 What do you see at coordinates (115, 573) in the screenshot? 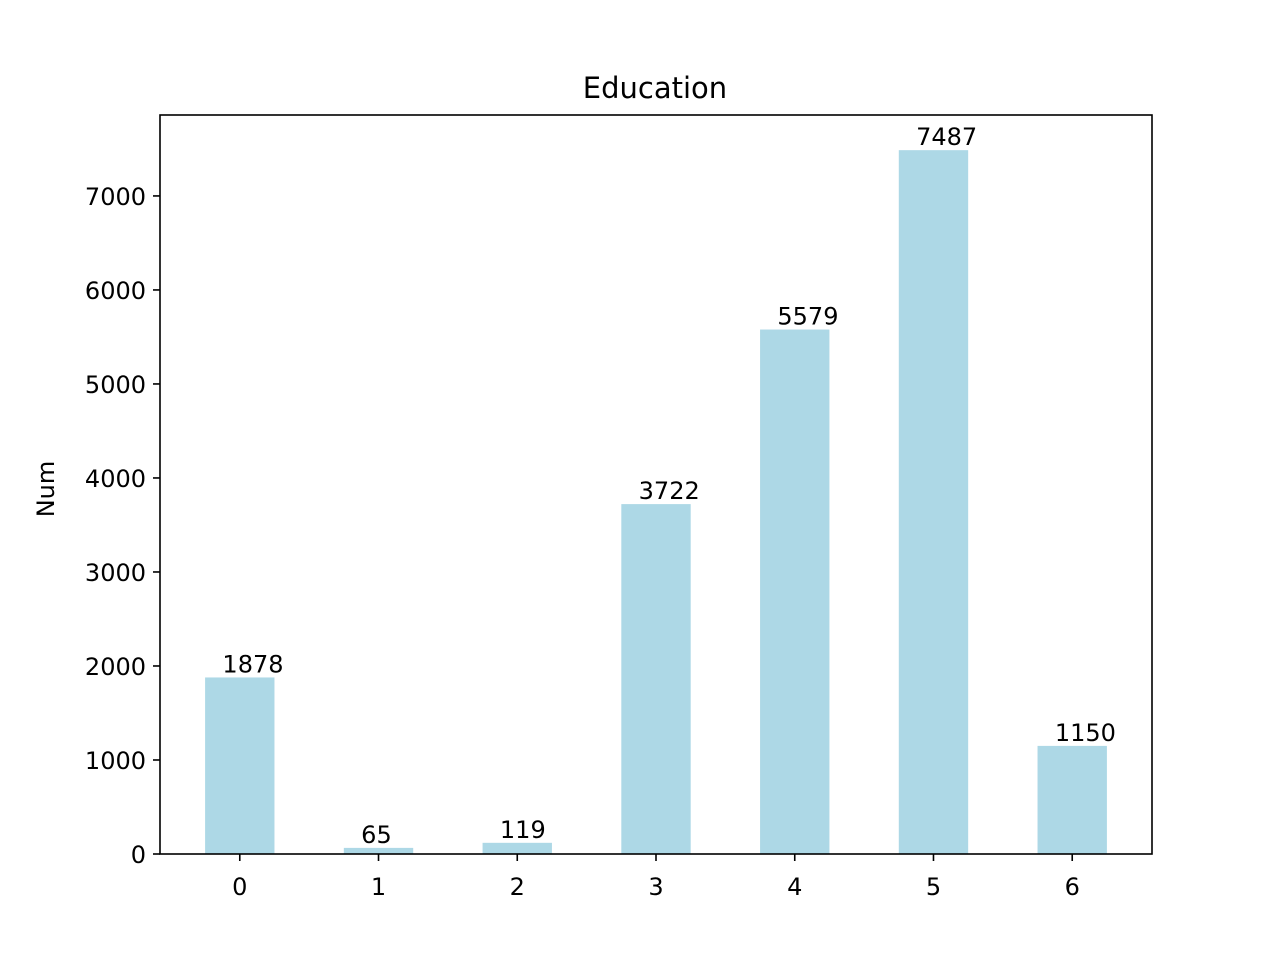
I see `y-tick-label-3000: 3000` at bounding box center [115, 573].